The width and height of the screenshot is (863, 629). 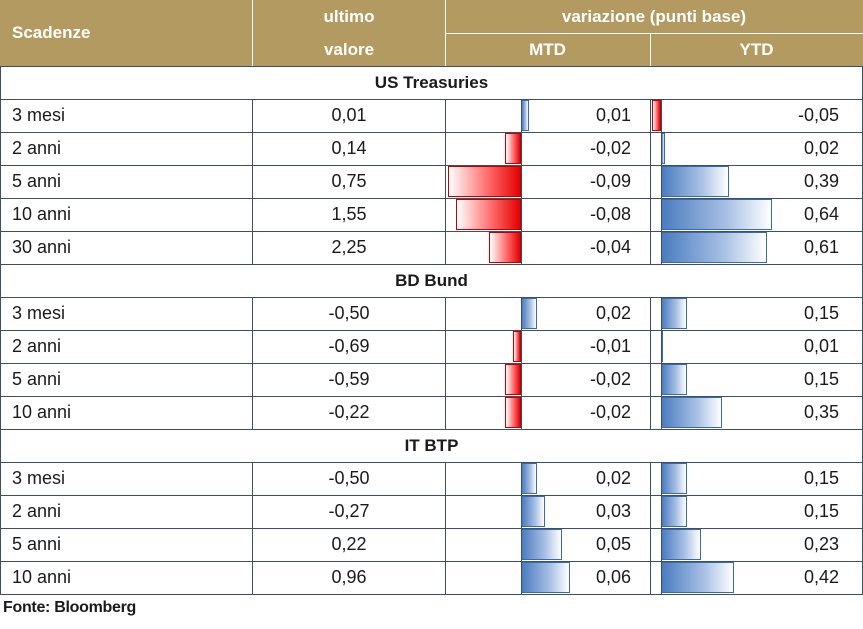 What do you see at coordinates (610, 214) in the screenshot?
I see `mtd-value: -0,08` at bounding box center [610, 214].